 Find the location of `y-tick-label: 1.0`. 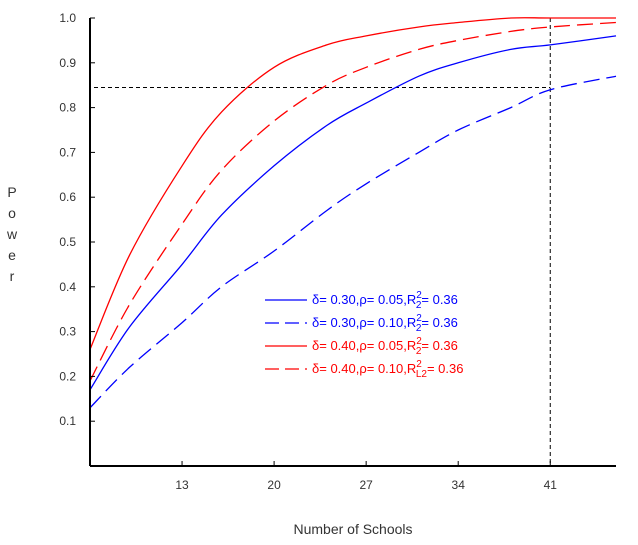

y-tick-label: 1.0 is located at coordinates (67, 18).